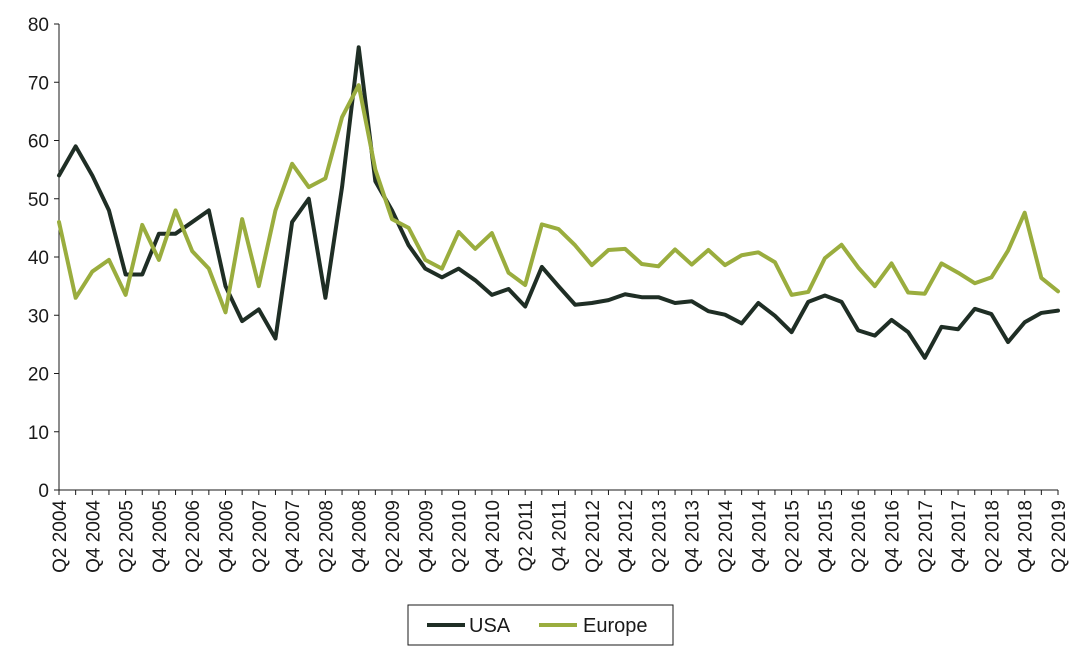 The height and width of the screenshot is (656, 1080). I want to click on y-axis: 0 10 20 30 40 50 60 70 80, so click(44, 258).